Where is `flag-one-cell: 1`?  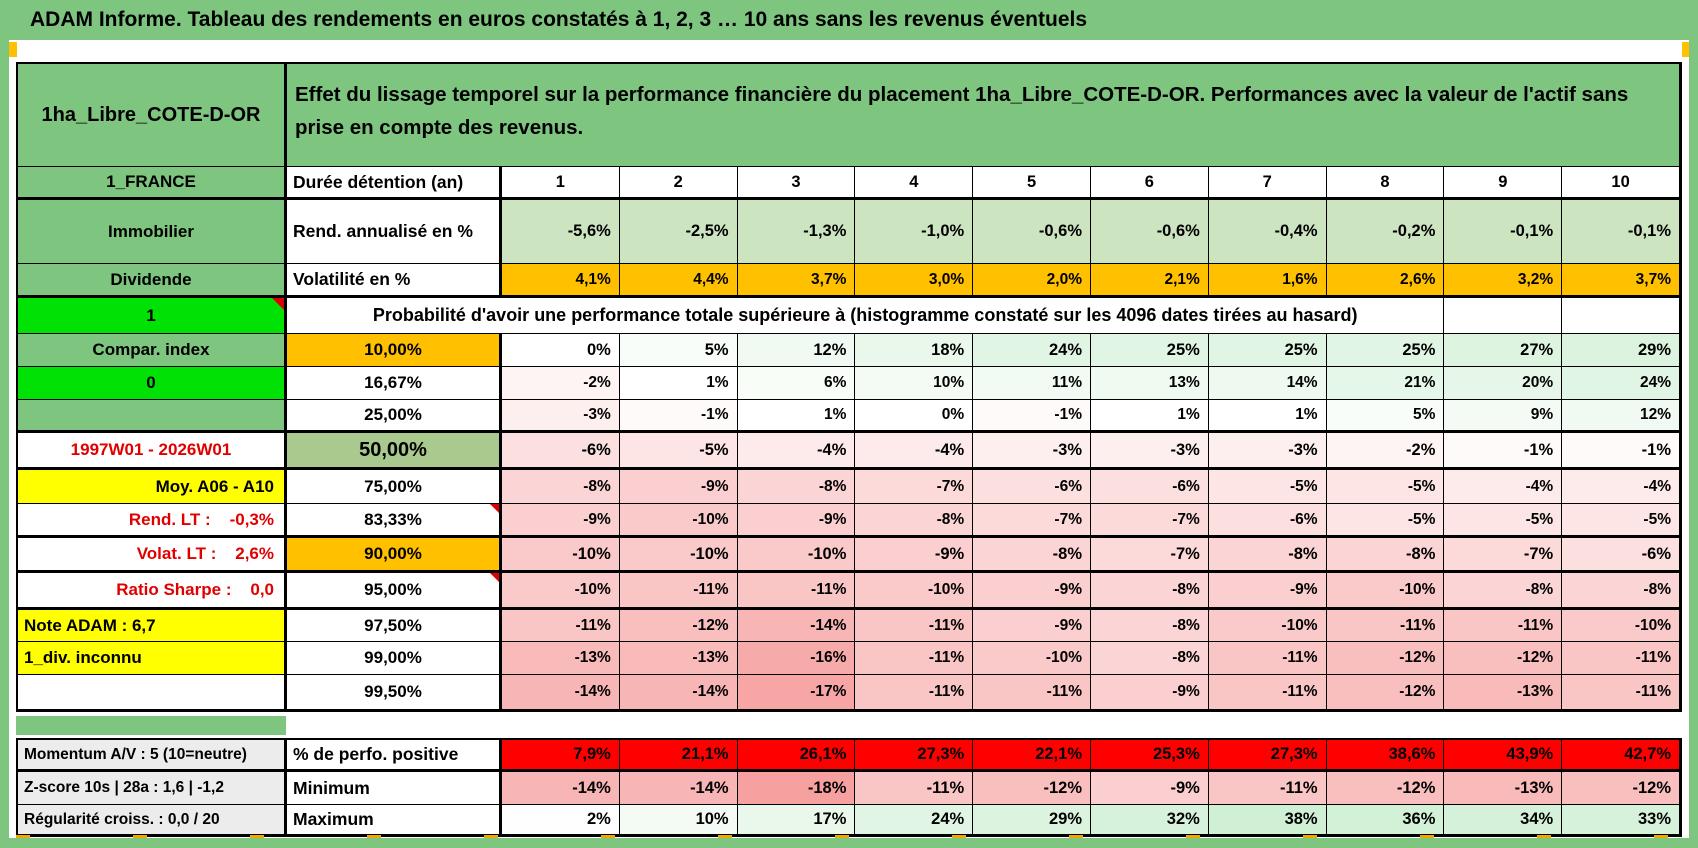 flag-one-cell: 1 is located at coordinates (152, 316).